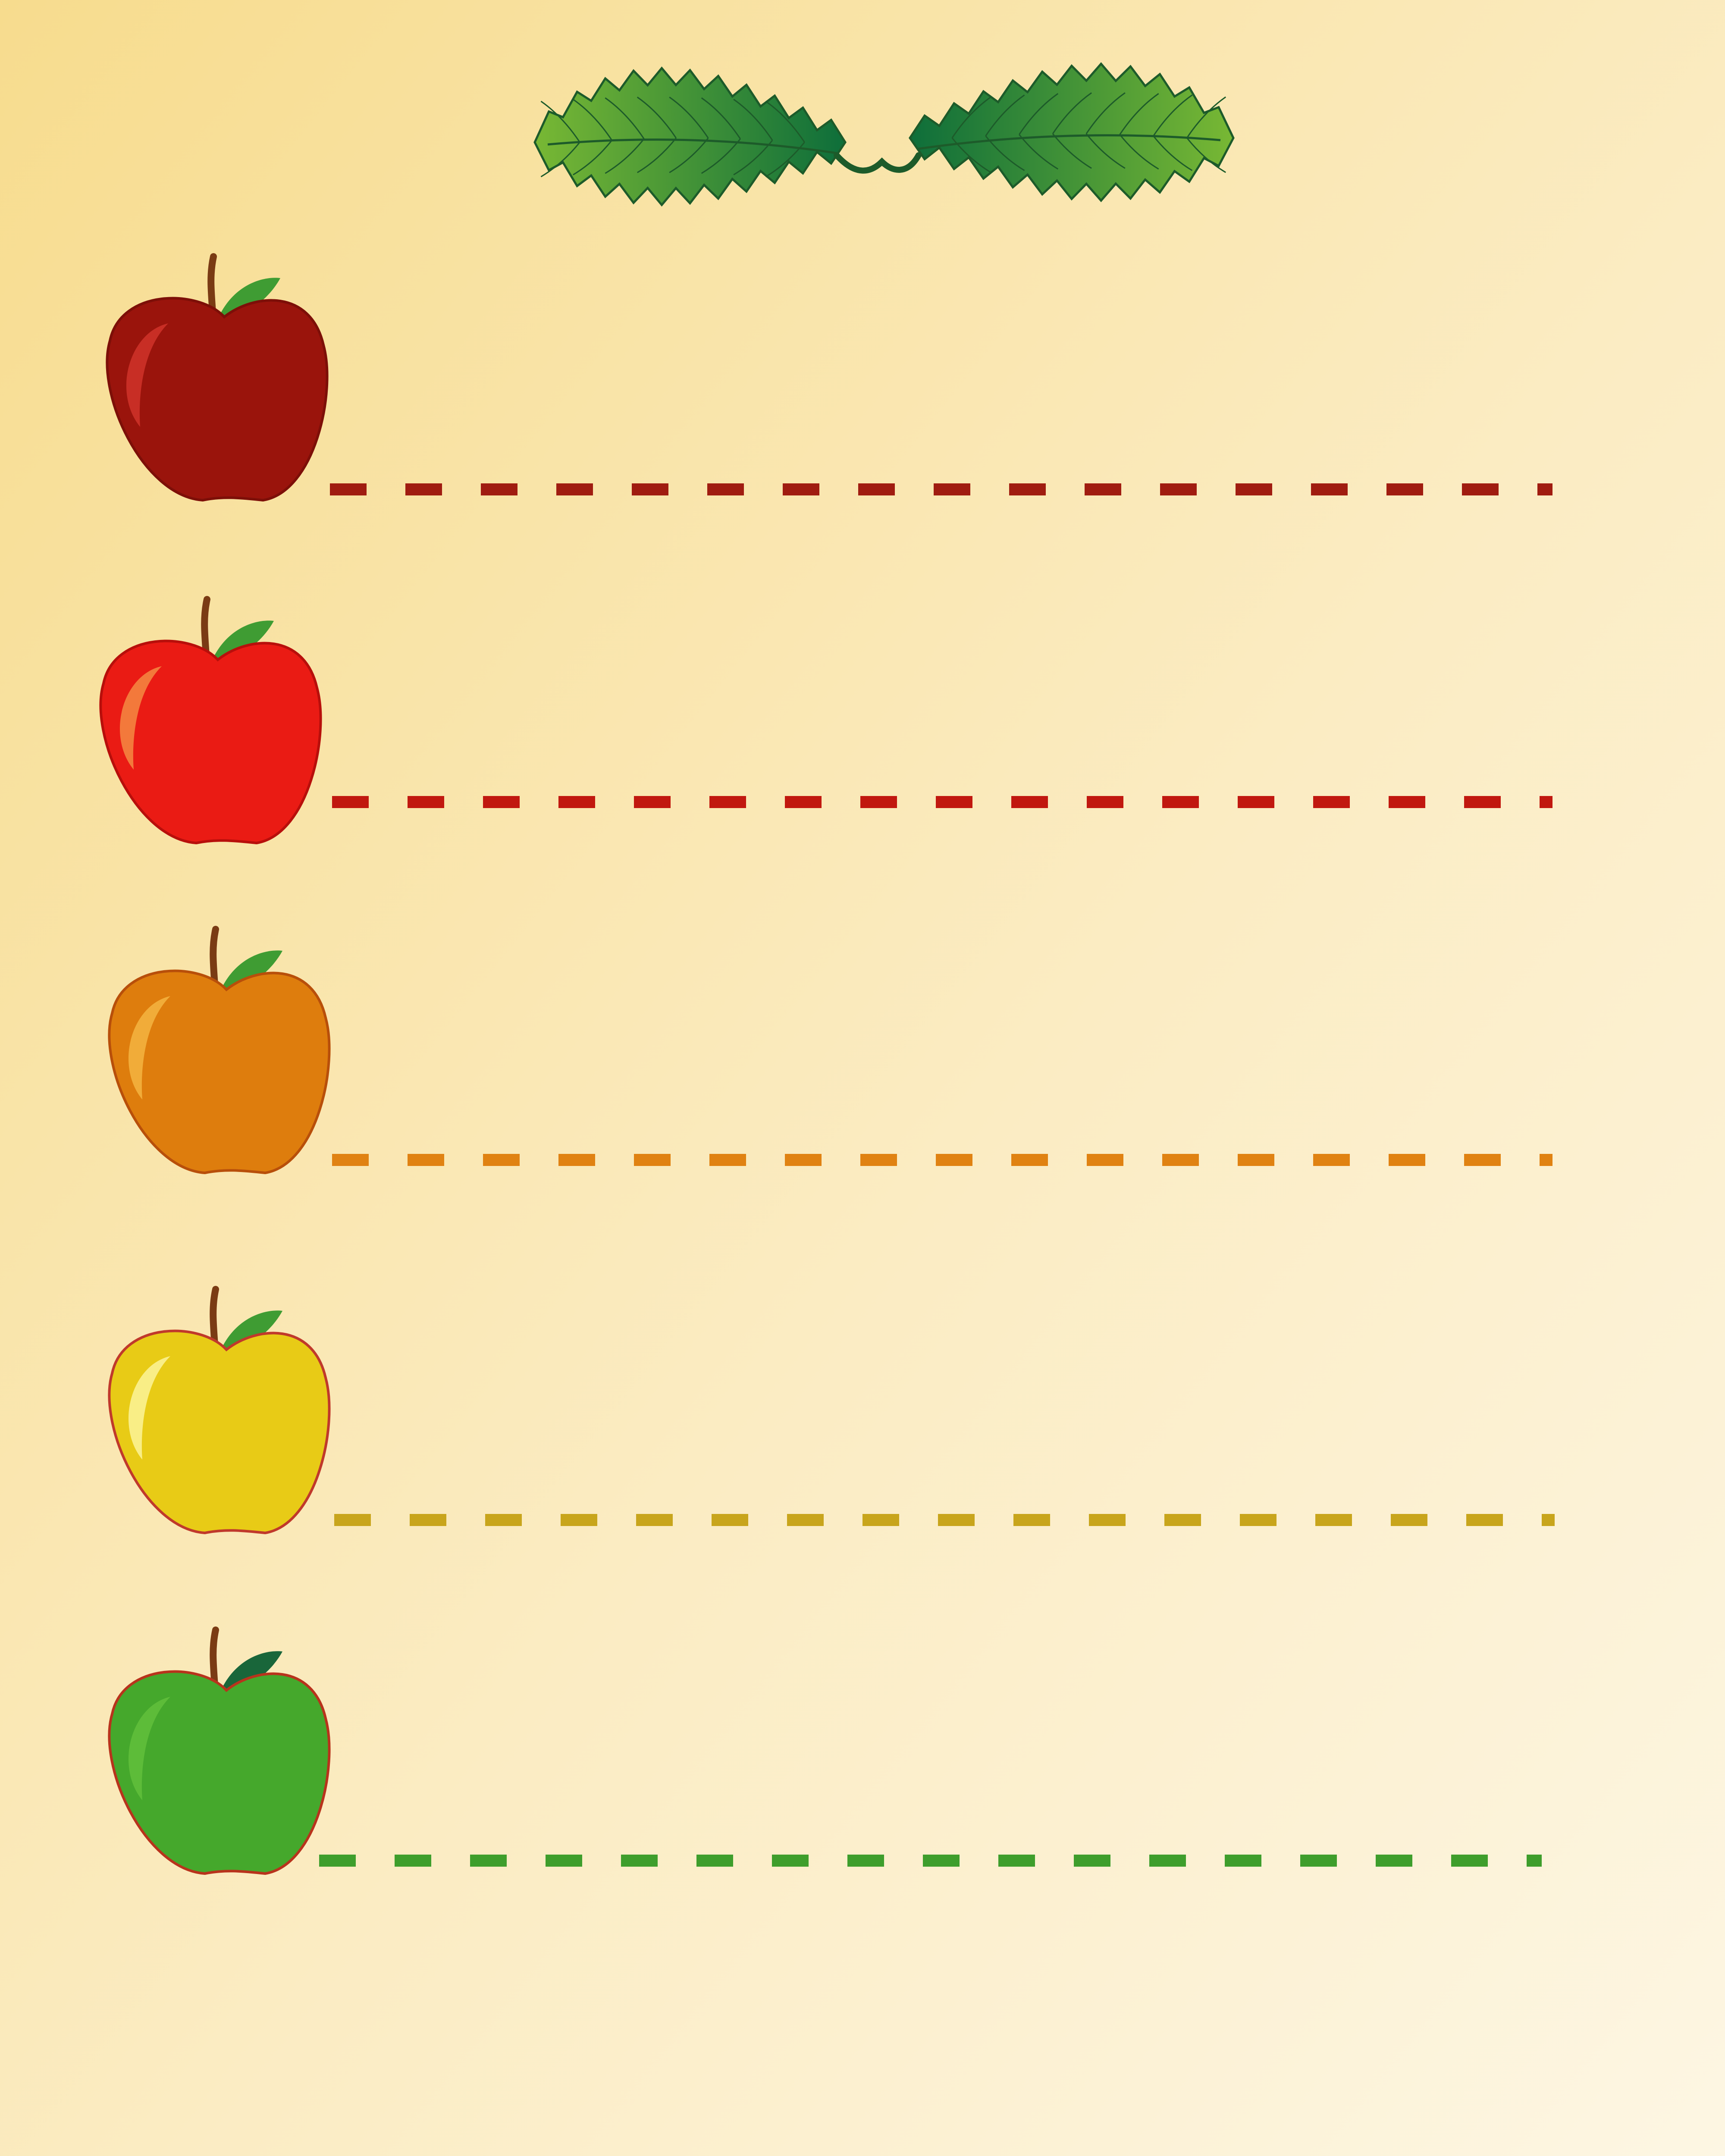 The height and width of the screenshot is (2156, 1725). What do you see at coordinates (830, 1050) in the screenshot?
I see `list-row-orange` at bounding box center [830, 1050].